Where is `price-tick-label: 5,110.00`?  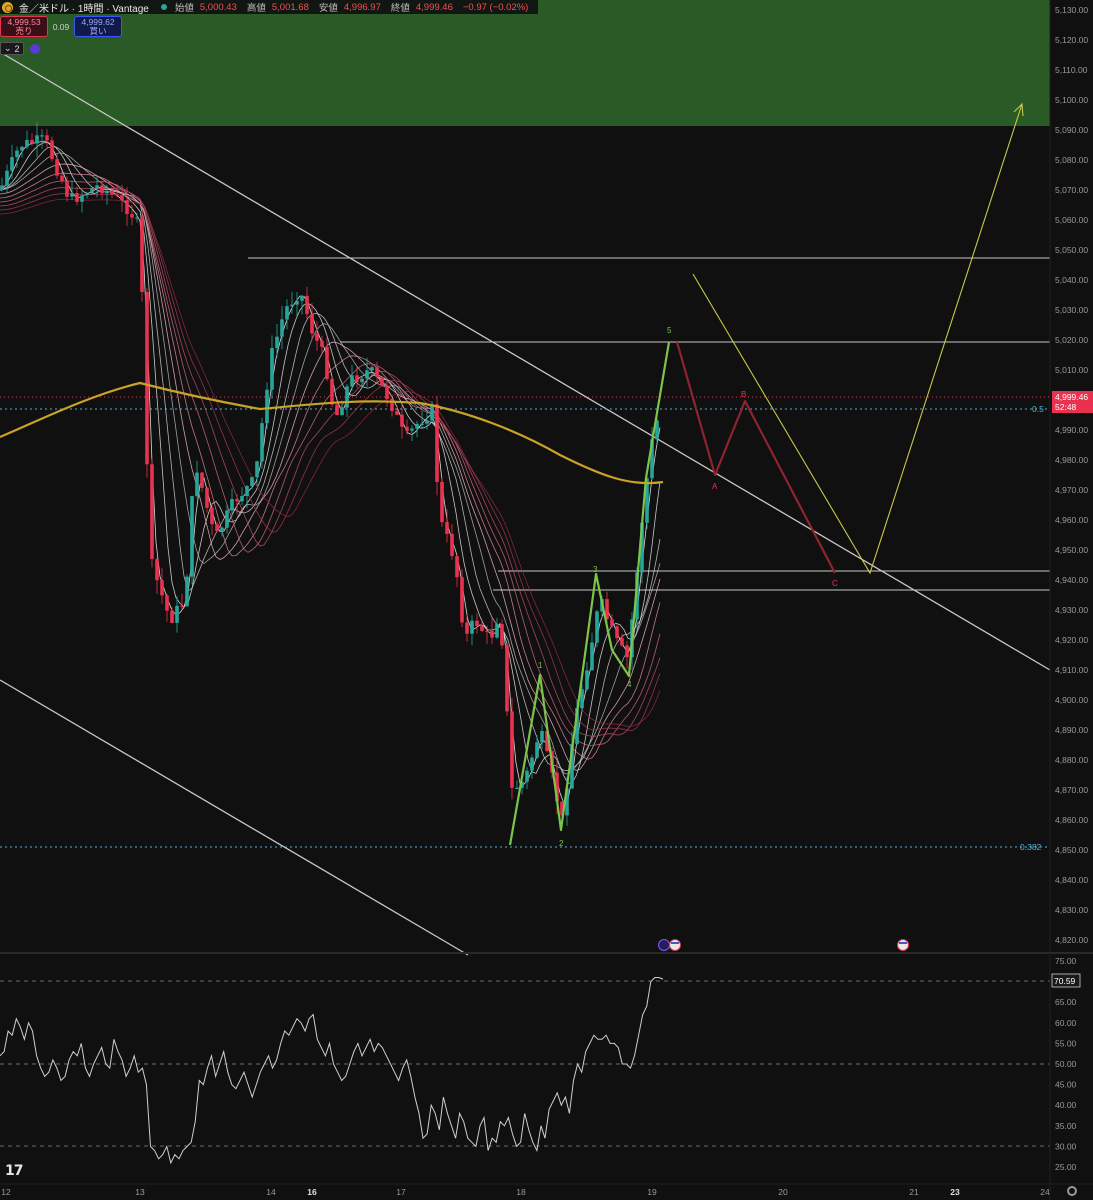
price-tick-label: 5,110.00 is located at coordinates (1071, 70).